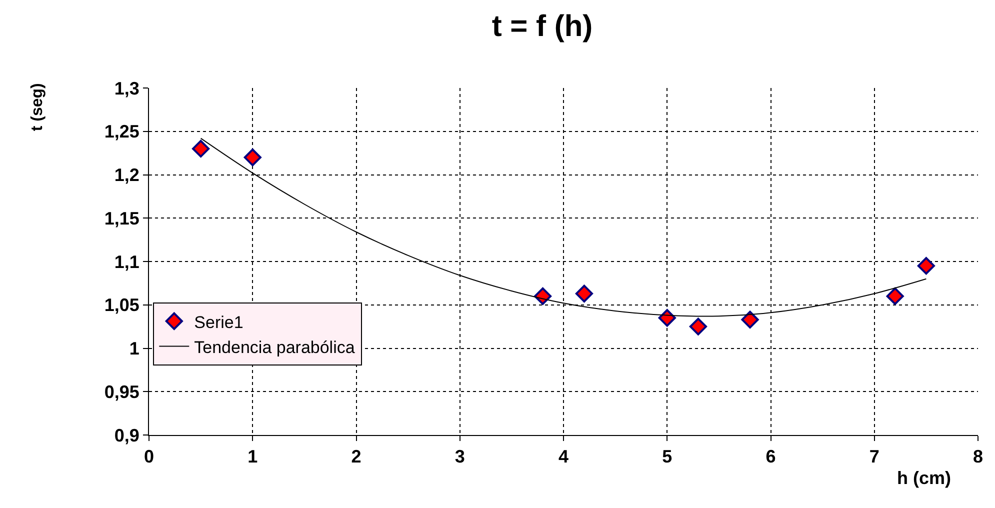 This screenshot has width=995, height=508. I want to click on x-tick-label: 0, so click(149, 456).